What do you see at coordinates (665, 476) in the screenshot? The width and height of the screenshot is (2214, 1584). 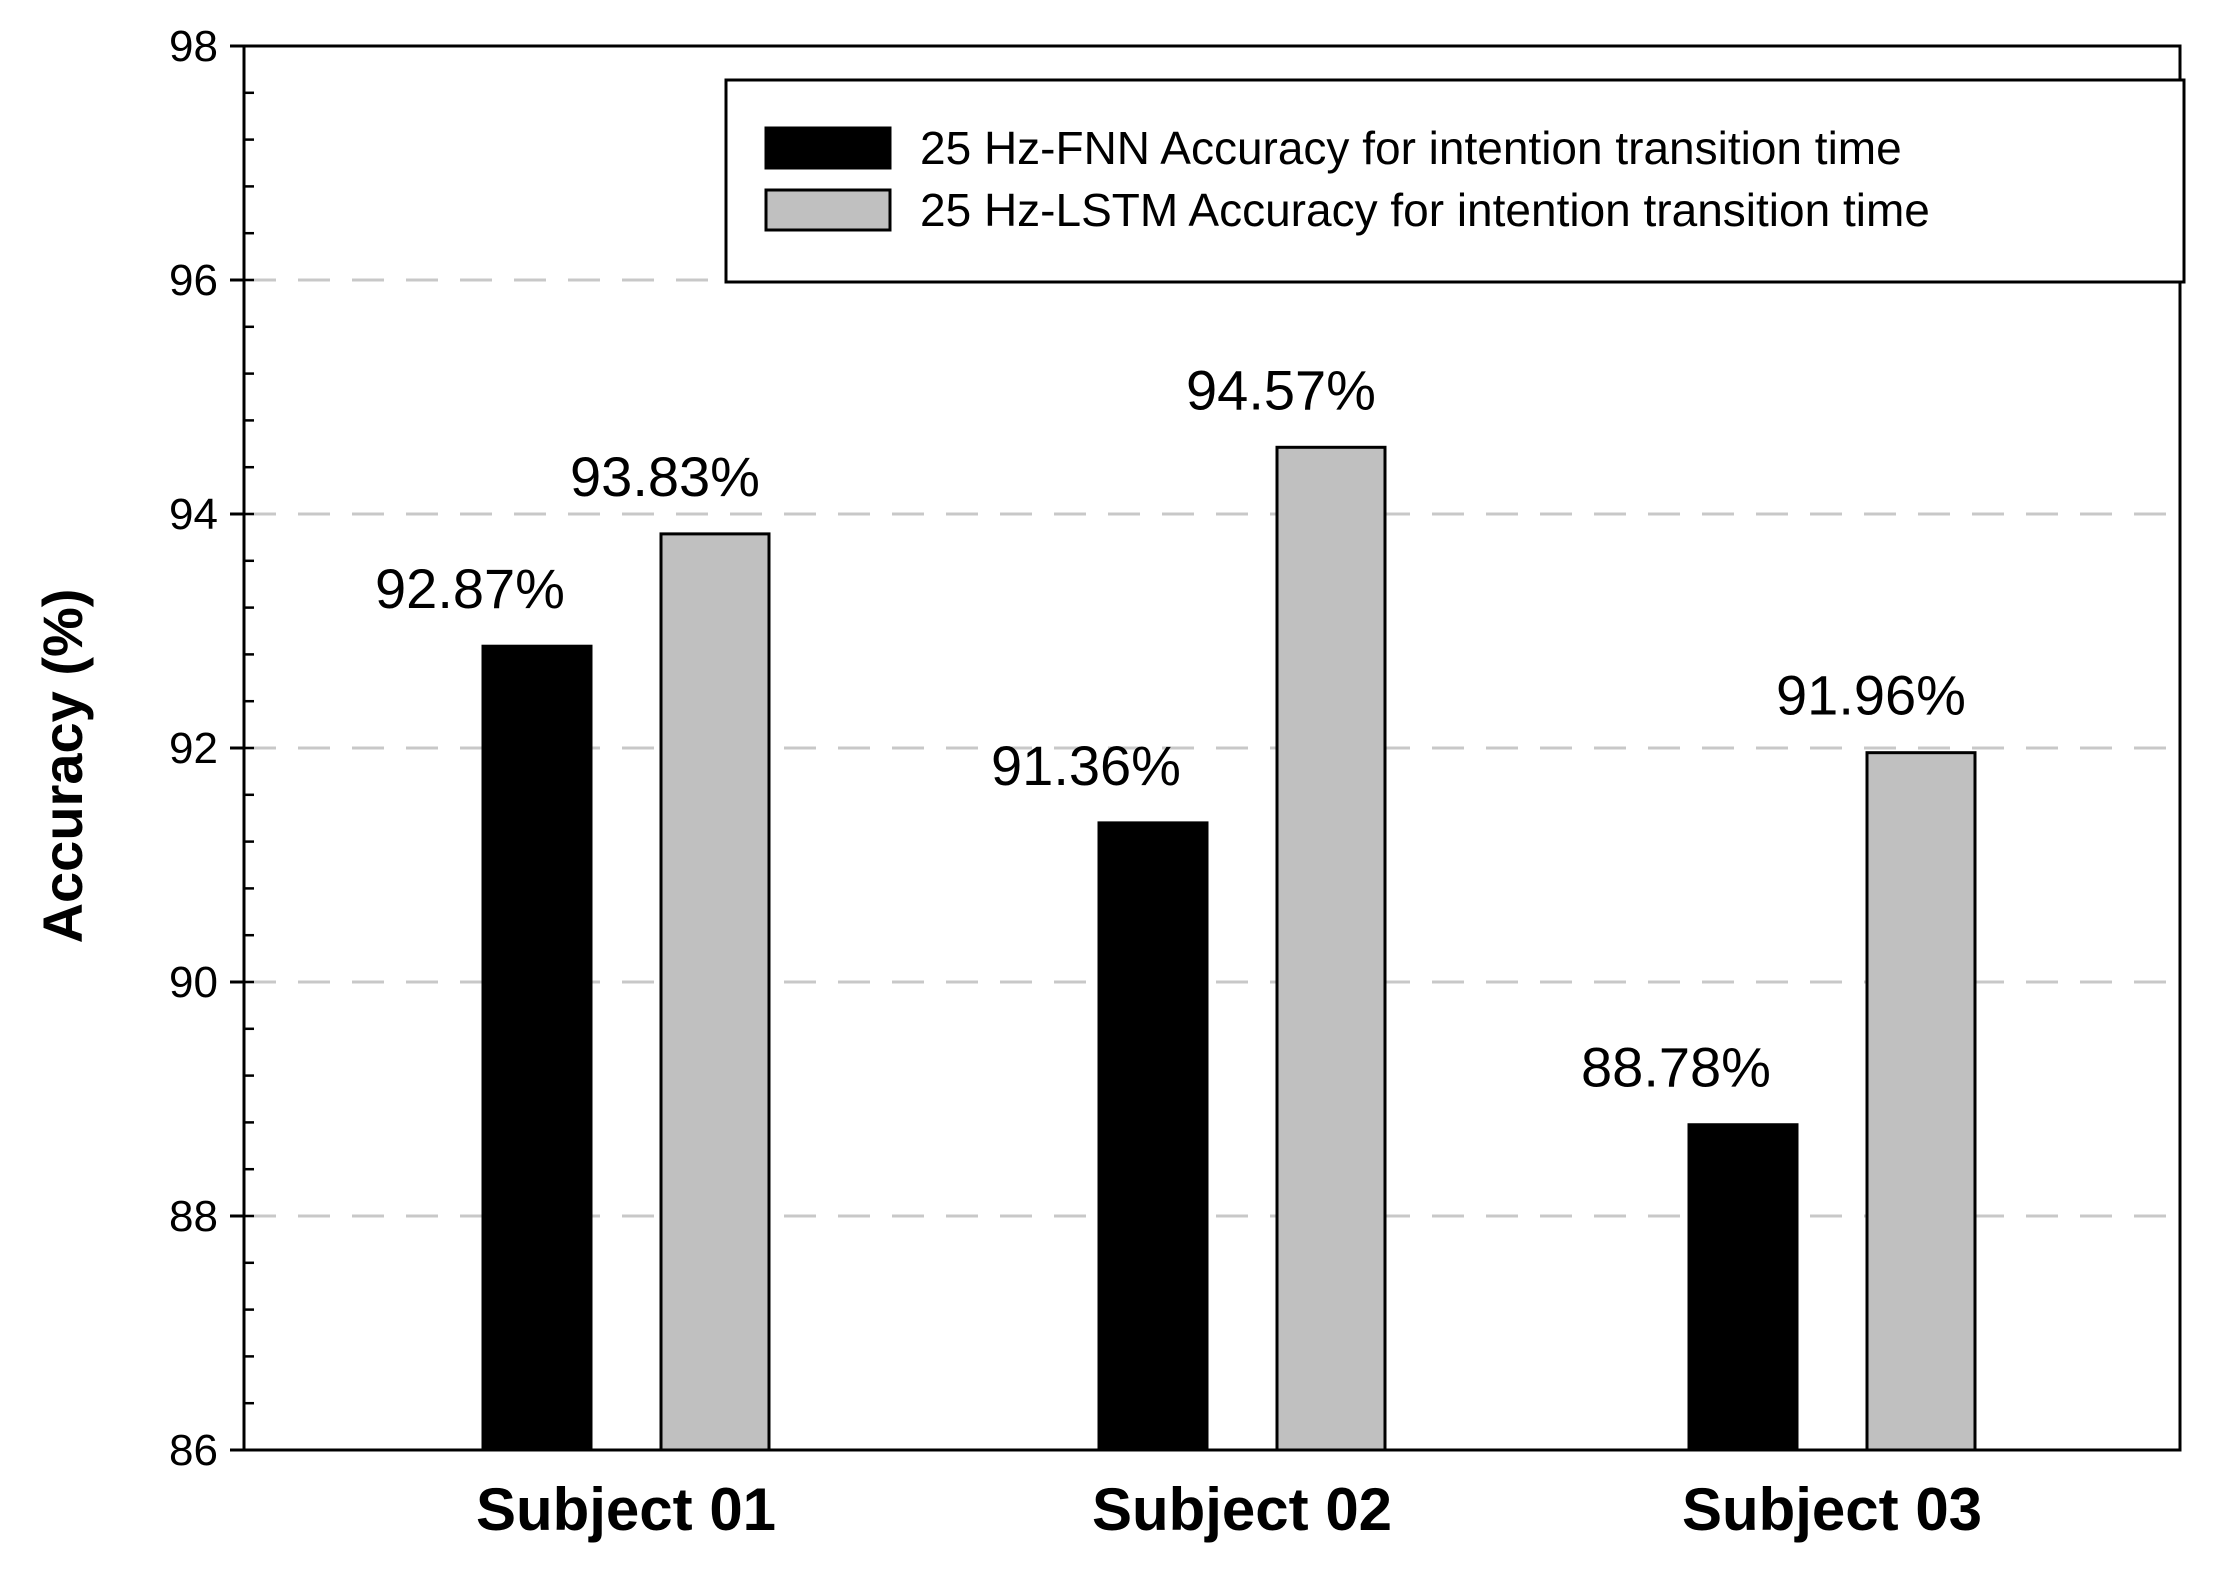 I see `data-label: 93.83%` at bounding box center [665, 476].